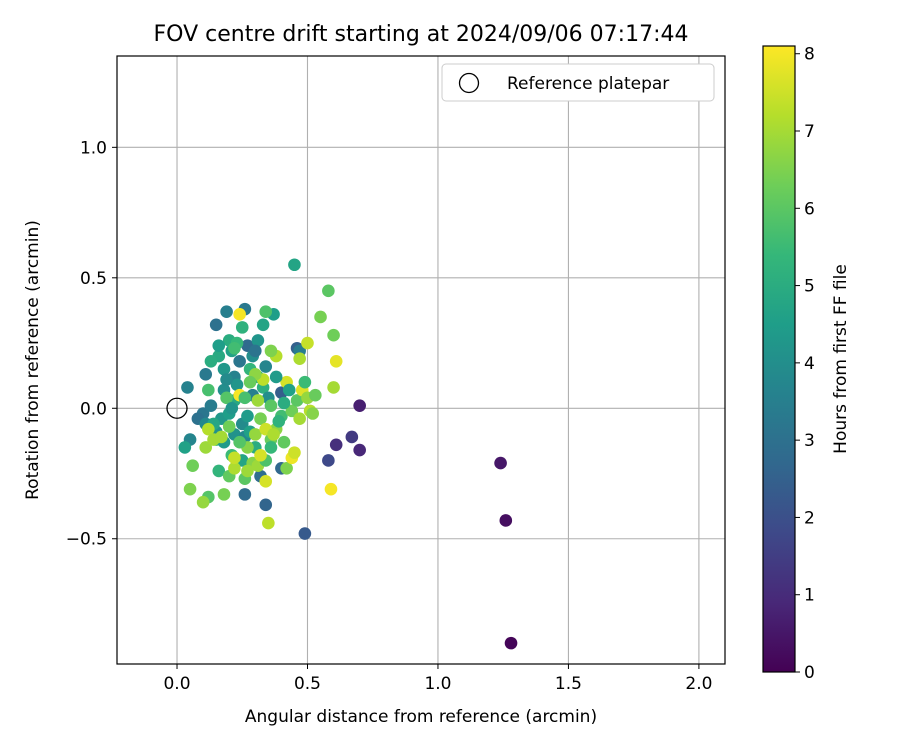  I want to click on colorbar-tick-label: 6, so click(809, 209).